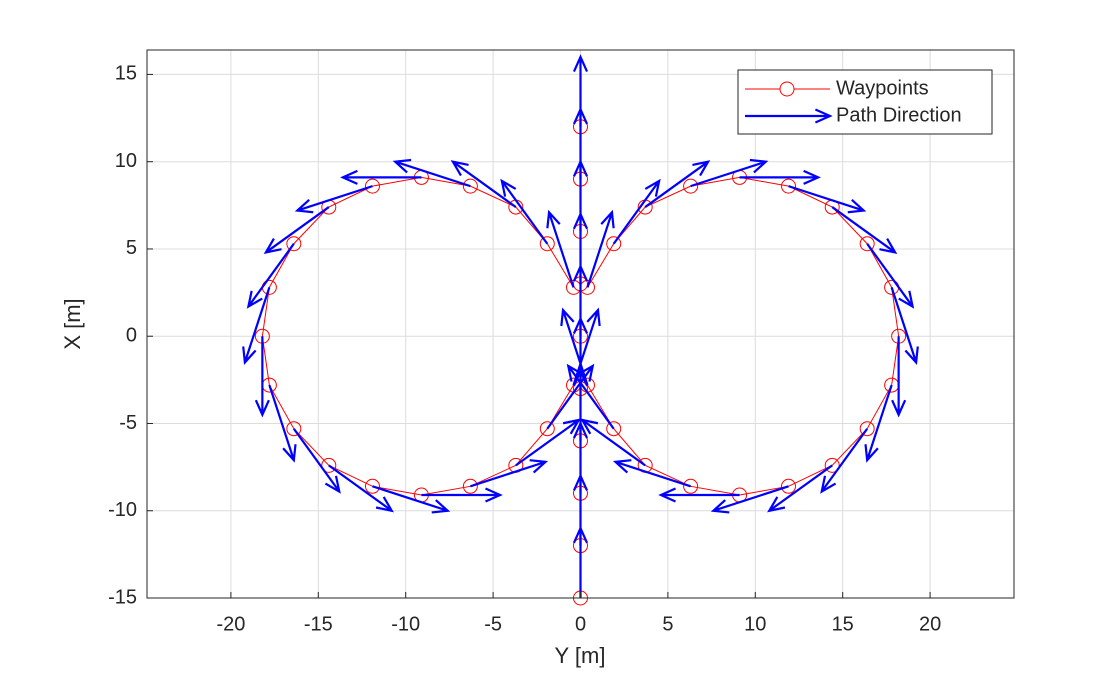  I want to click on x-tick-label: 20, so click(930, 624).